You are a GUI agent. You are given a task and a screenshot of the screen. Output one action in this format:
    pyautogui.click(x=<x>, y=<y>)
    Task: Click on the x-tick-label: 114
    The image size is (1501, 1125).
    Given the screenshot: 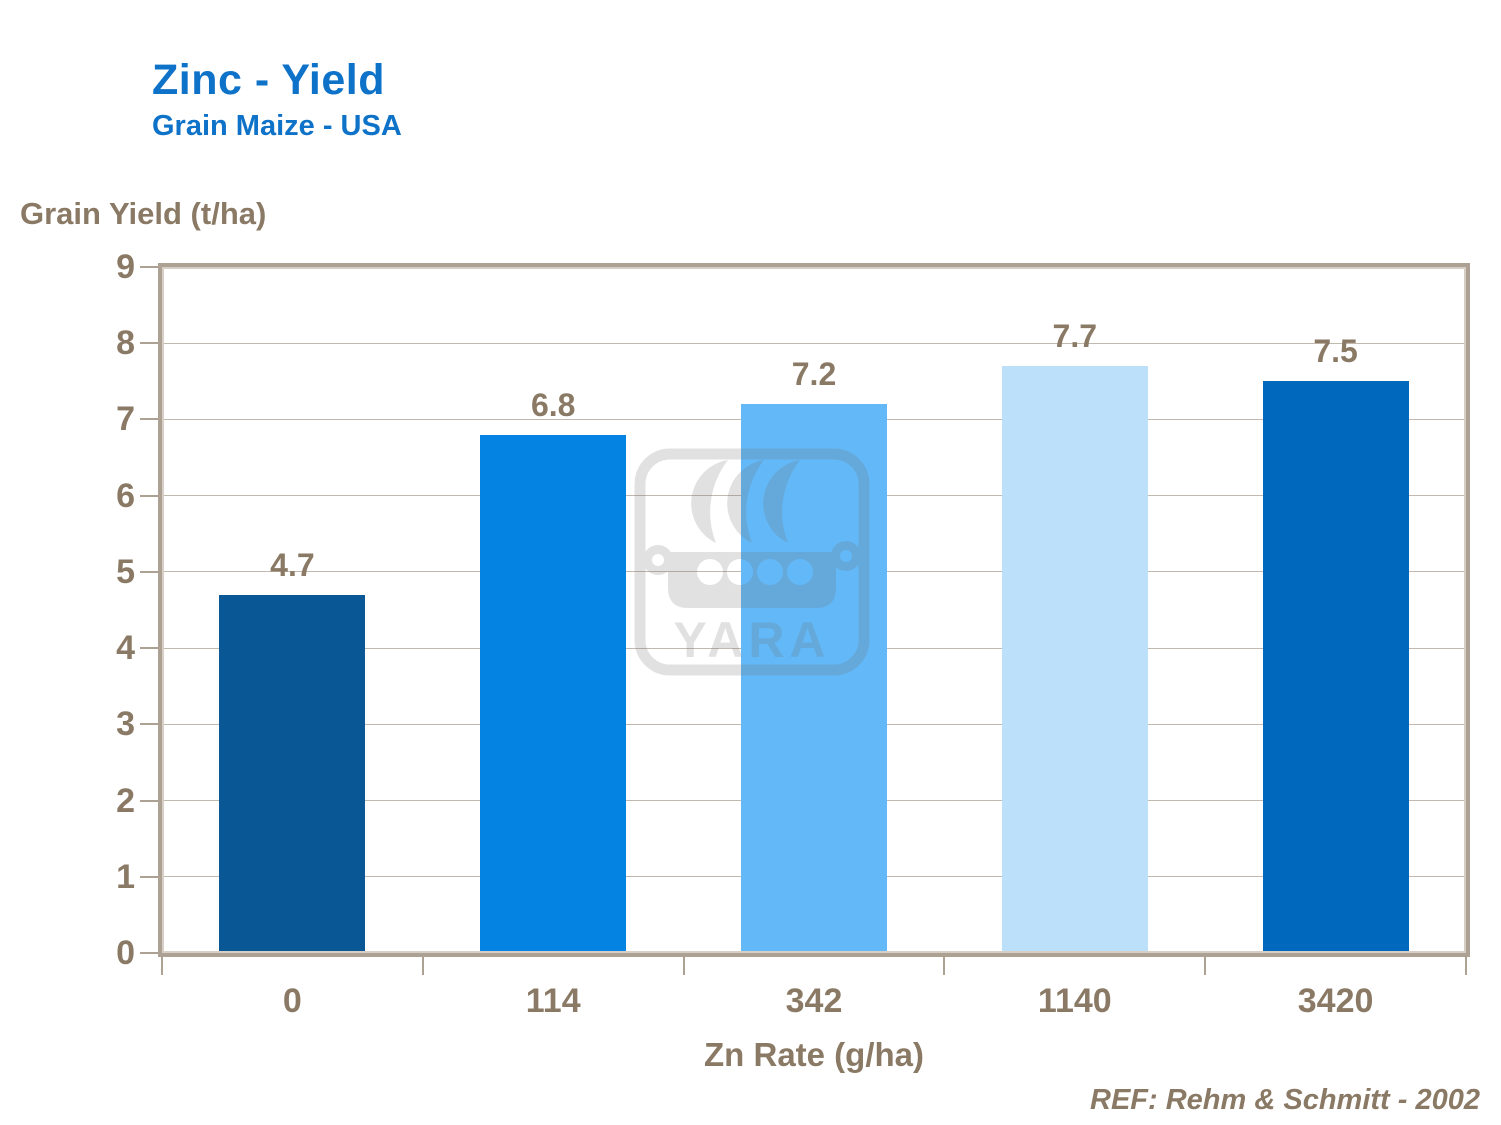 What is the action you would take?
    pyautogui.click(x=553, y=1001)
    